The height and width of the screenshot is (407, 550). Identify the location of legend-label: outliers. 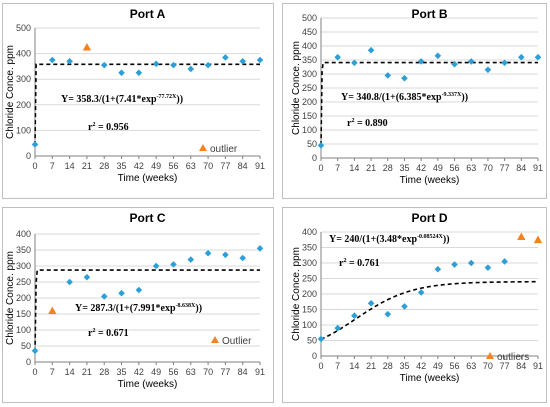
(513, 357).